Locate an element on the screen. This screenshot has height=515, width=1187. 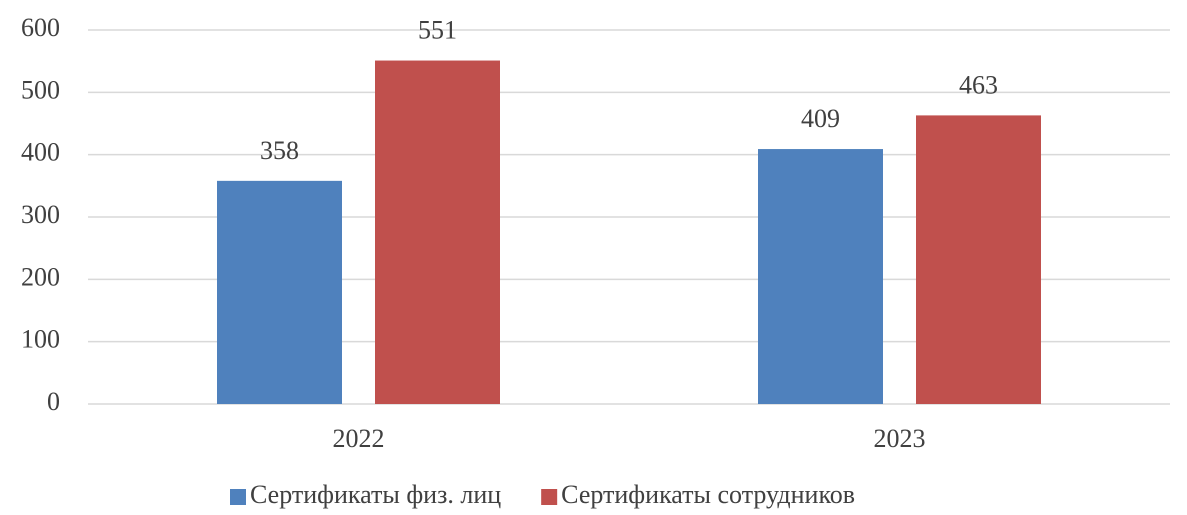
y-tick-label: 200 is located at coordinates (40, 276).